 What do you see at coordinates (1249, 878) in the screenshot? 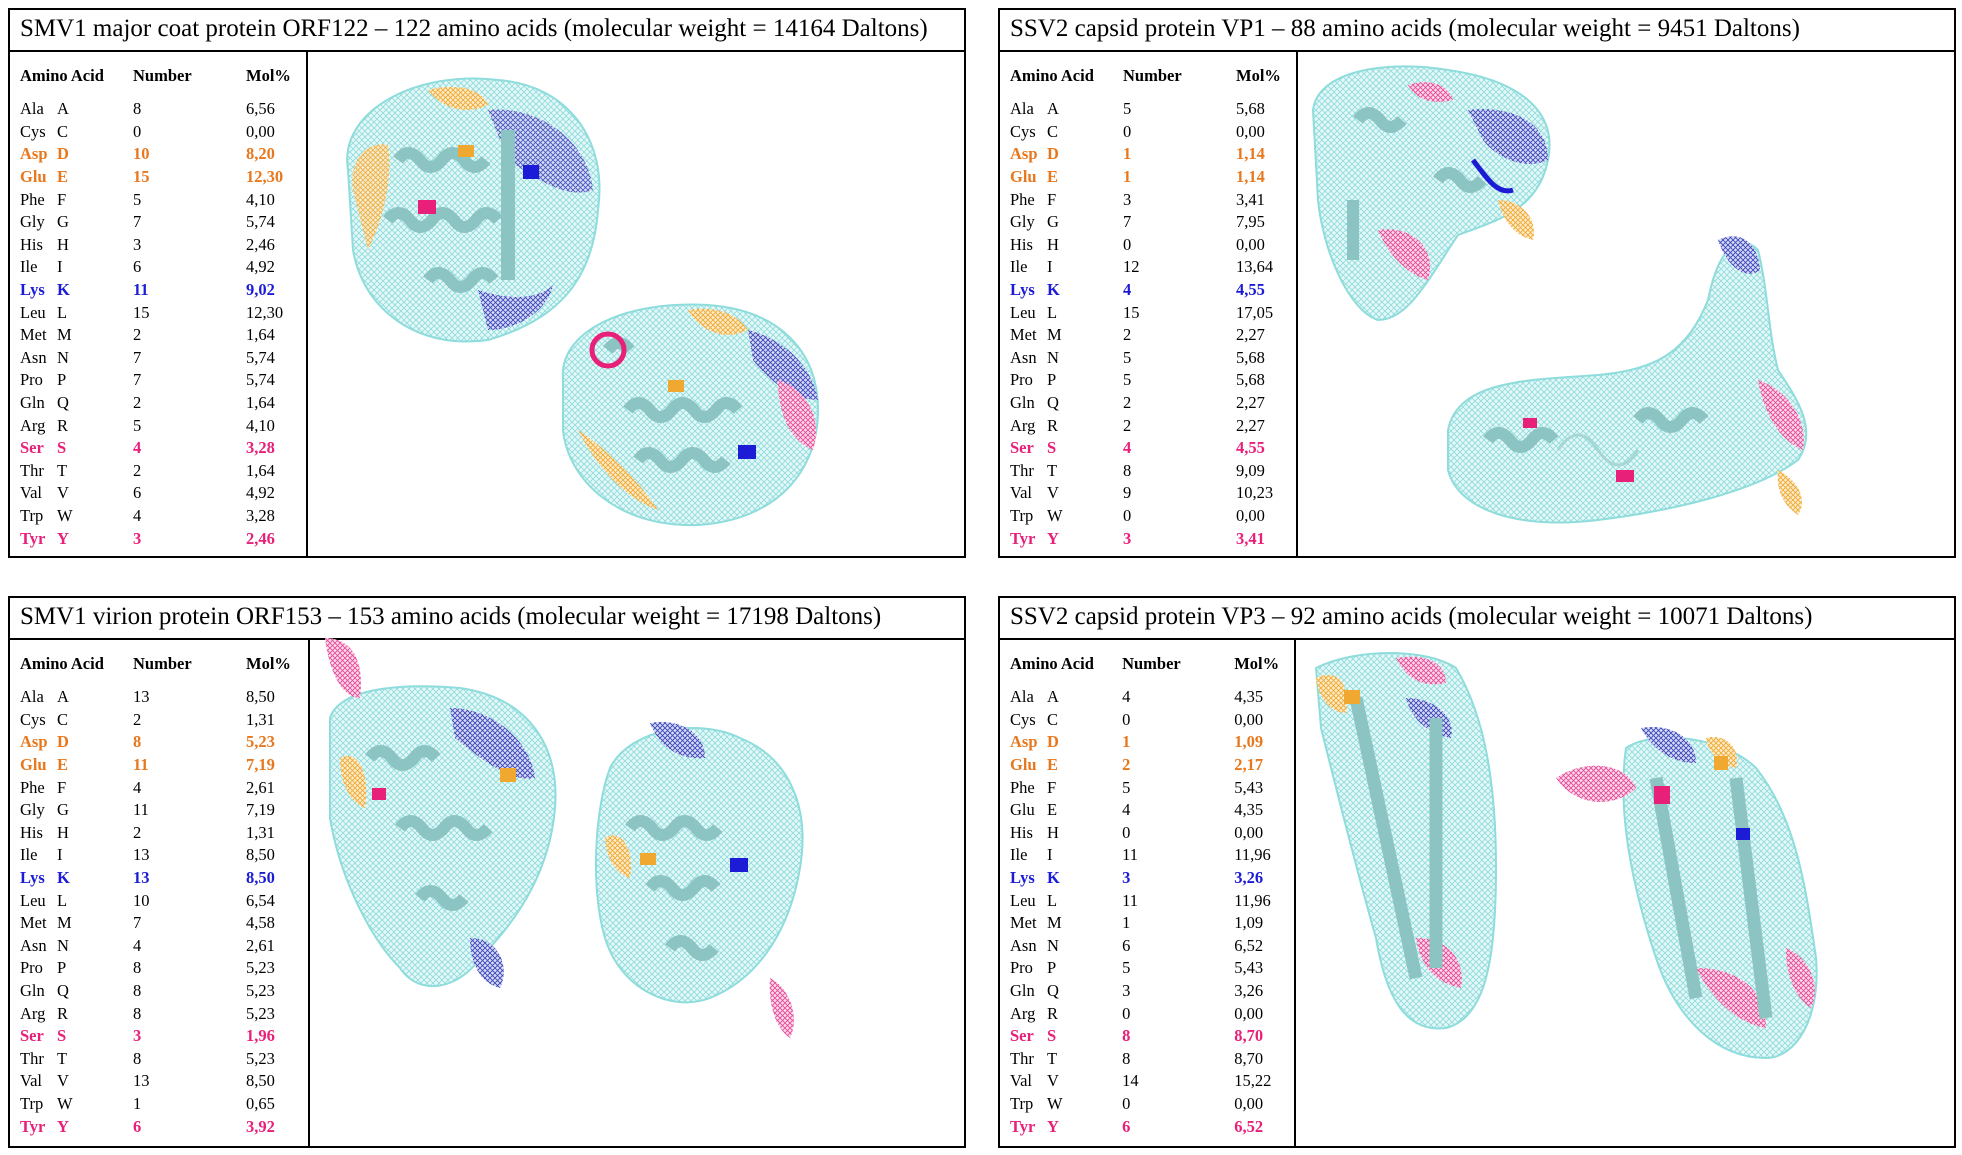
I see `mol-percent-cell: 3,26` at bounding box center [1249, 878].